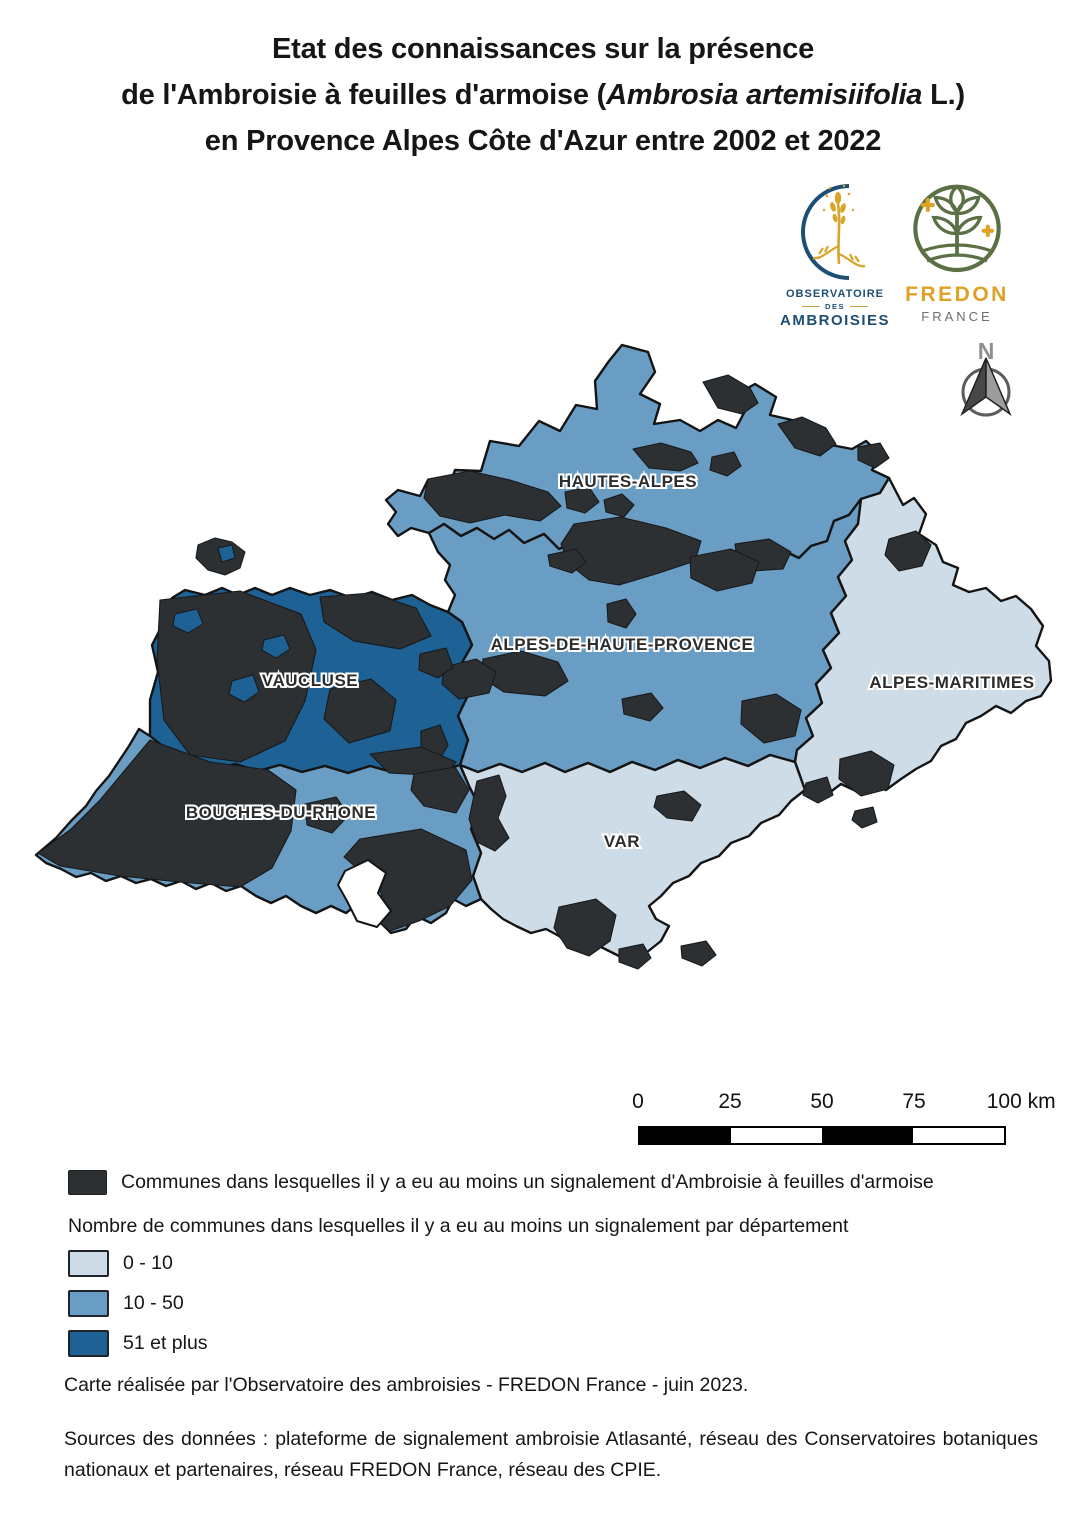  Describe the element at coordinates (986, 351) in the screenshot. I see `north-arrow-n: N` at that location.